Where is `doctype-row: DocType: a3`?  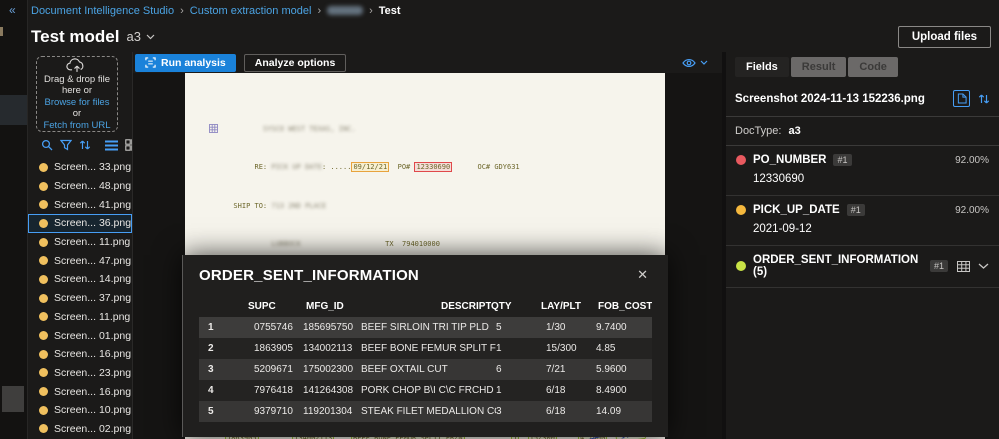 doctype-row: DocType: a3 is located at coordinates (862, 131).